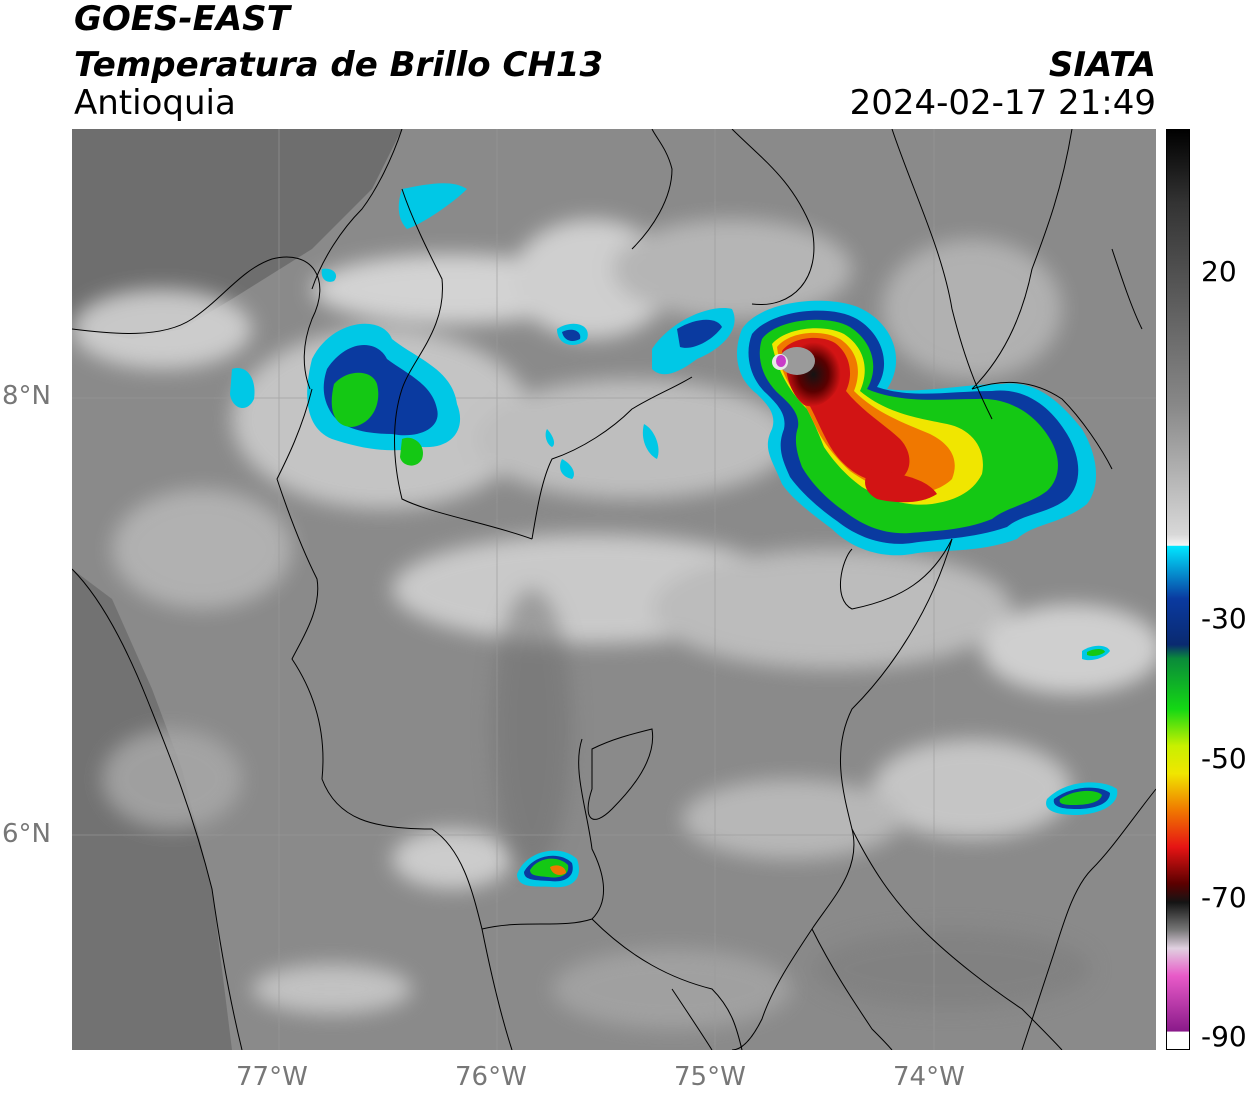 Image resolution: width=1252 pixels, height=1099 pixels. I want to click on x-tick-74w: 74°W, so click(929, 1077).